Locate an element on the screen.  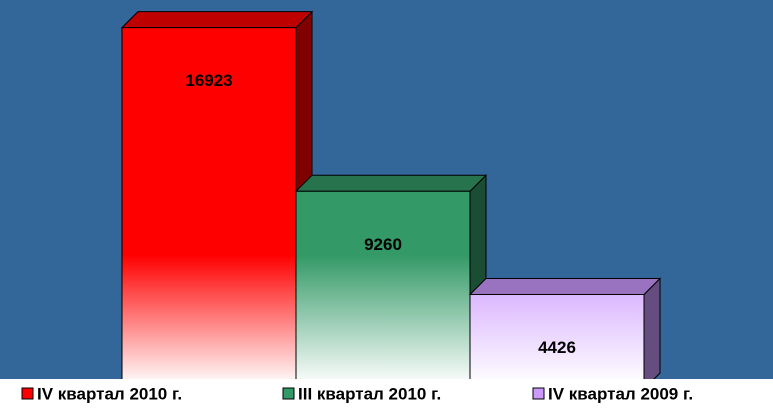
legend-label: IV квартал 2009 г. is located at coordinates (620, 393).